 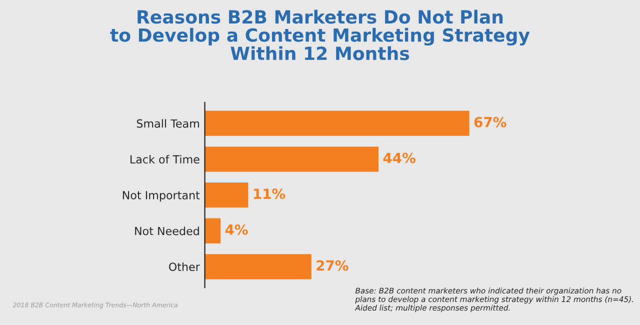 What do you see at coordinates (270, 194) in the screenshot?
I see `data-label: 11%` at bounding box center [270, 194].